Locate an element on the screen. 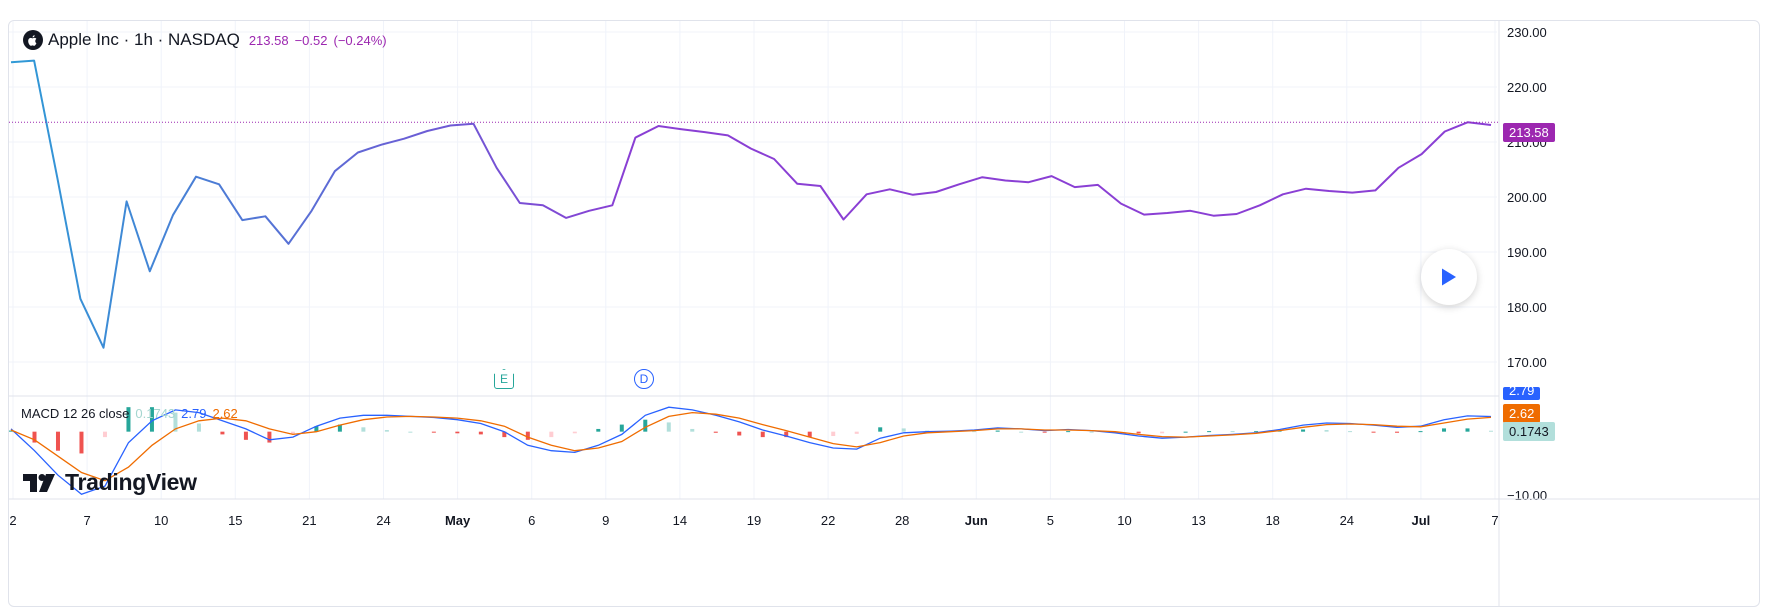 The image size is (1767, 616). last-price-value: 213.58 is located at coordinates (268, 40).